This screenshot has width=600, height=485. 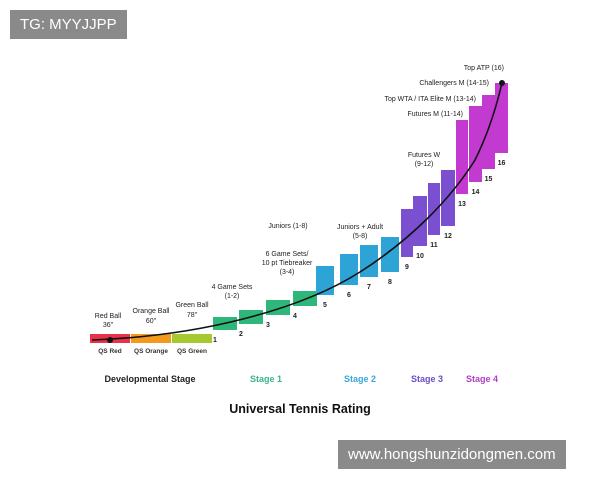 I want to click on qs-base-label-2: QS Orange, so click(x=151, y=351).